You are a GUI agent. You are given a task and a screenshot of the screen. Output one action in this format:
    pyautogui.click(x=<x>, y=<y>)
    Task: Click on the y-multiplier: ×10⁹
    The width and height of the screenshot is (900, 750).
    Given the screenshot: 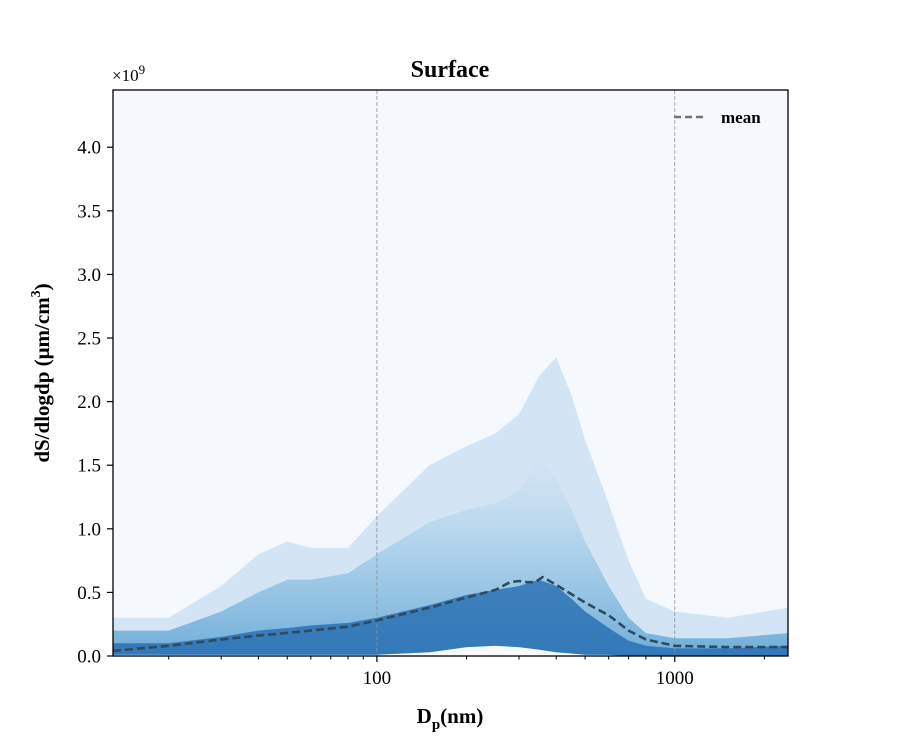 What is the action you would take?
    pyautogui.click(x=128, y=73)
    